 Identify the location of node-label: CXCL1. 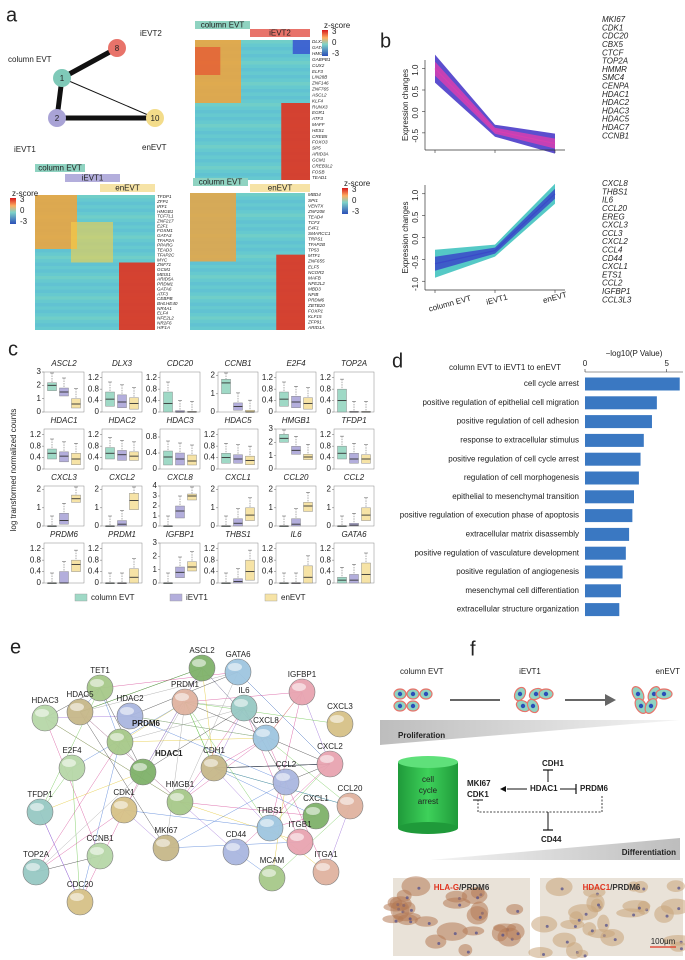
(316, 798).